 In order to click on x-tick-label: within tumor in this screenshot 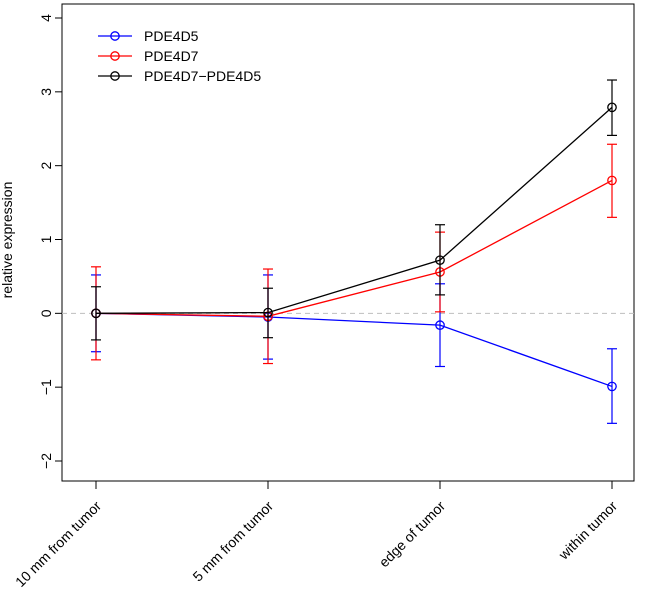, I will do `click(588, 531)`.